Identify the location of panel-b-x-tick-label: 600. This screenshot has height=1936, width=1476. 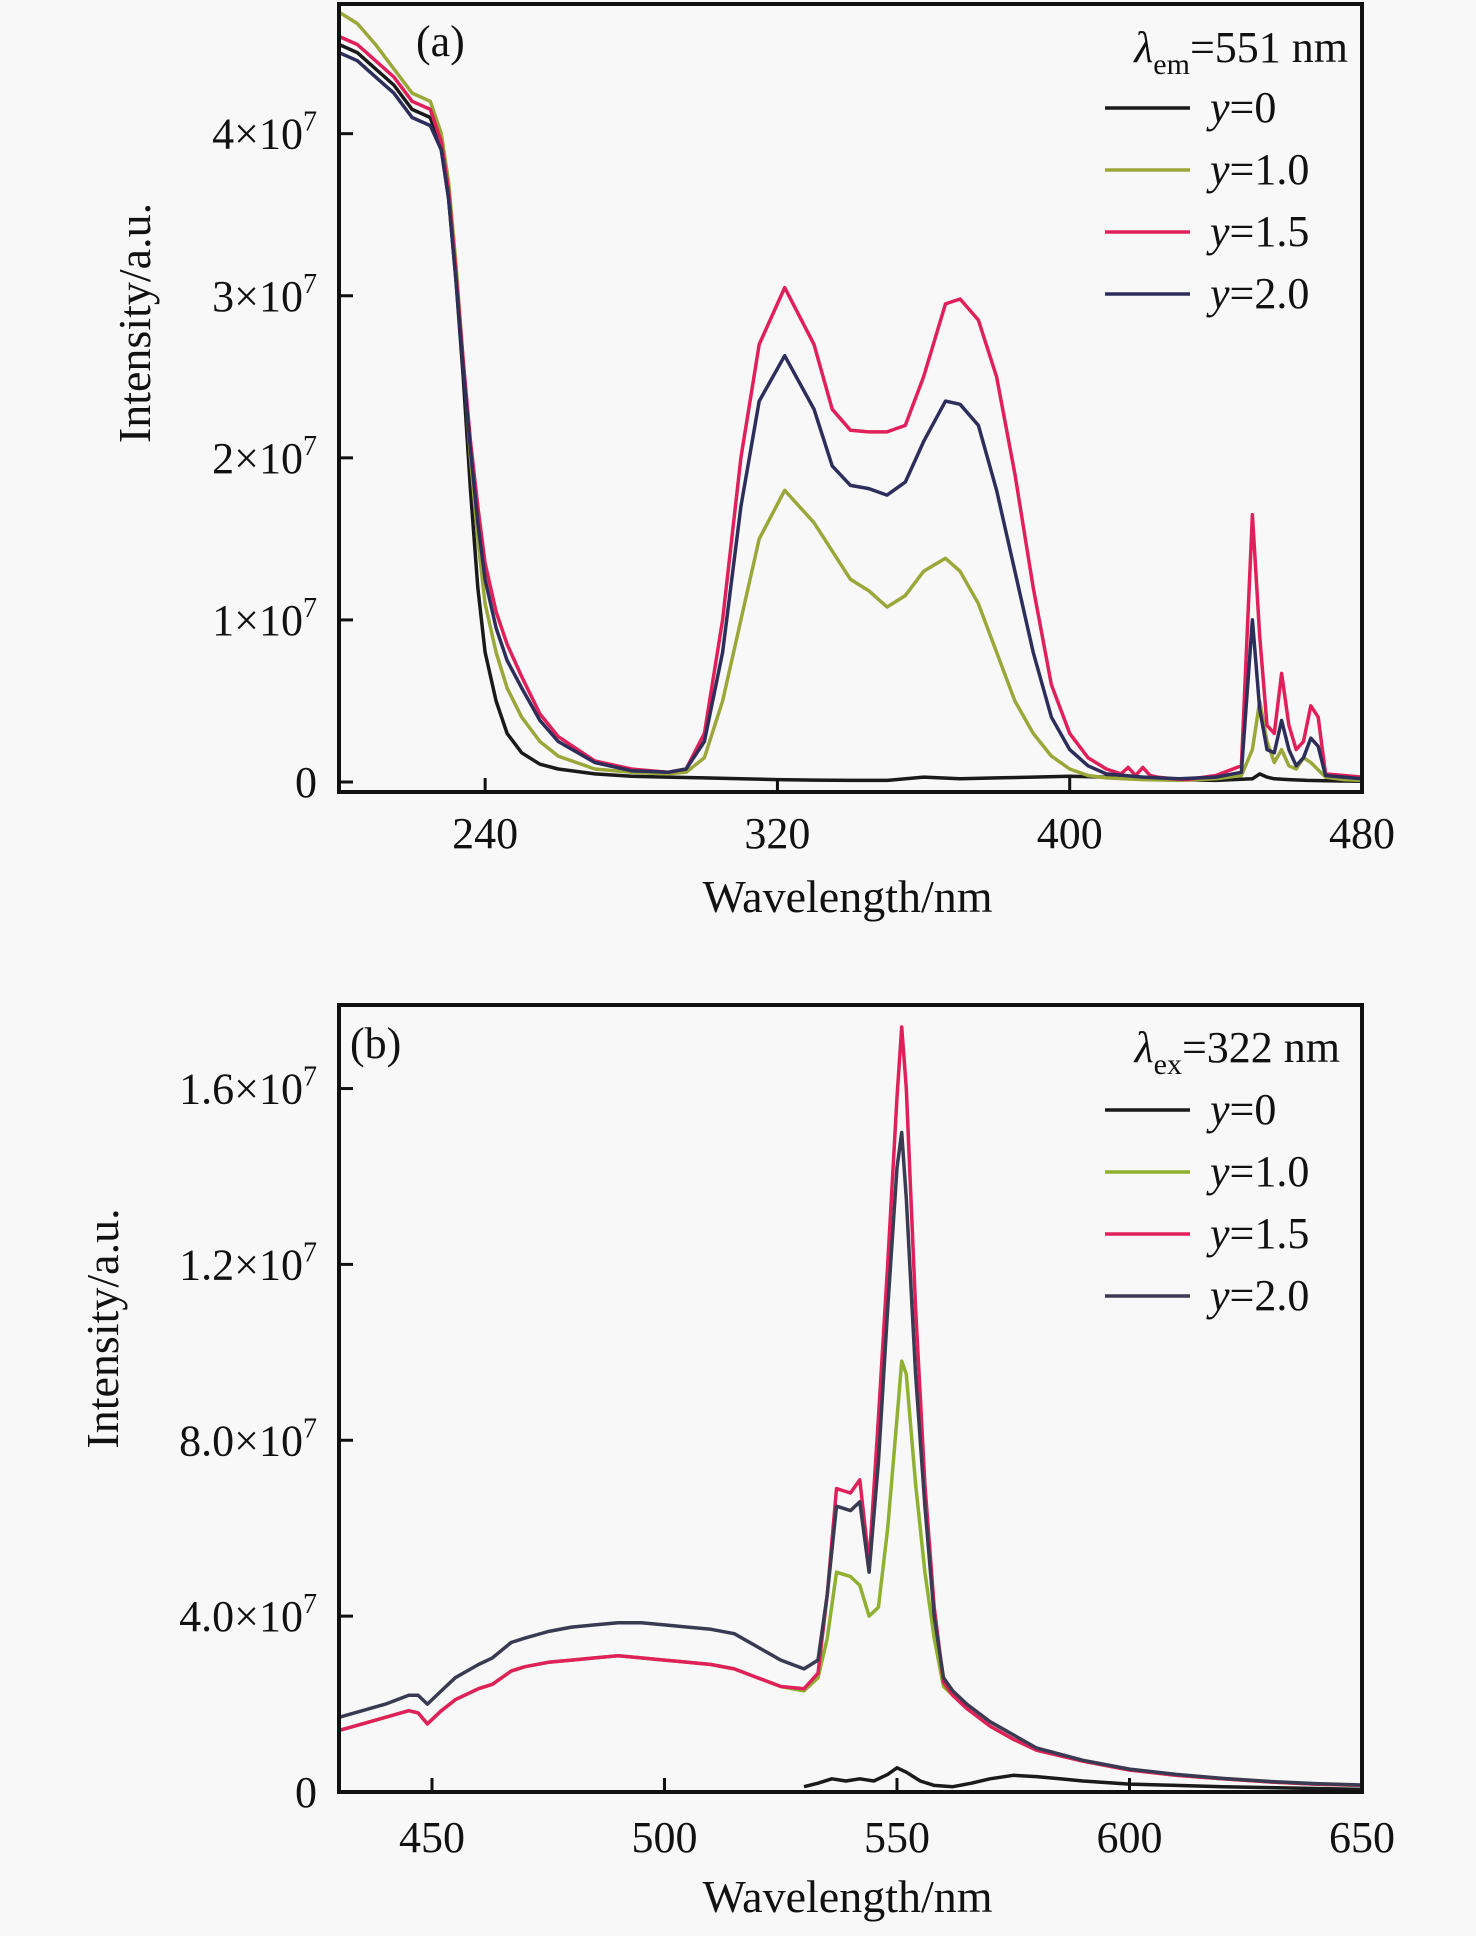
(1130, 1837).